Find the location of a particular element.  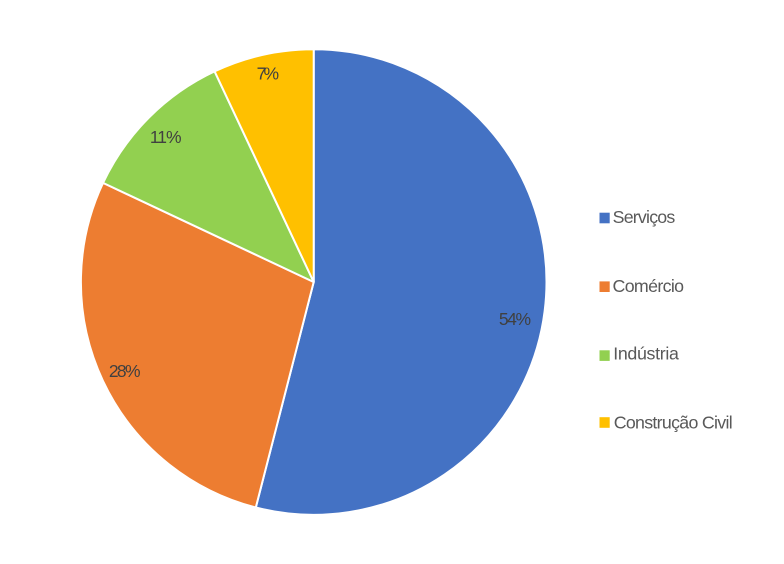

svg-text: 54% is located at coordinates (515, 319).